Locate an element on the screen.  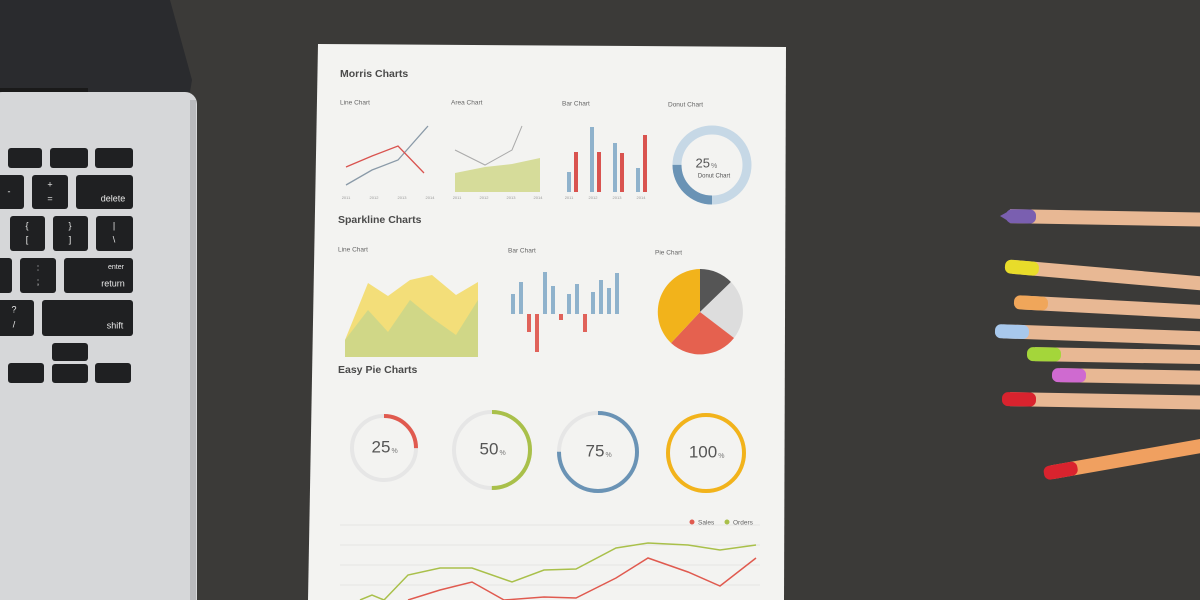
key-label: [ is located at coordinates (27, 239).